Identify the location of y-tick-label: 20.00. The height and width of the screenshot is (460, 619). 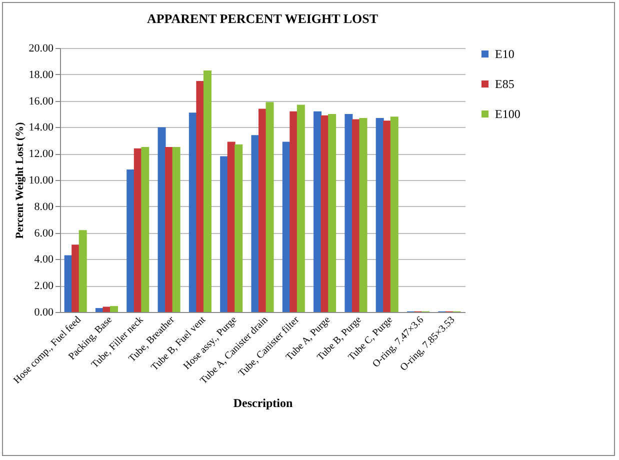
(41, 48).